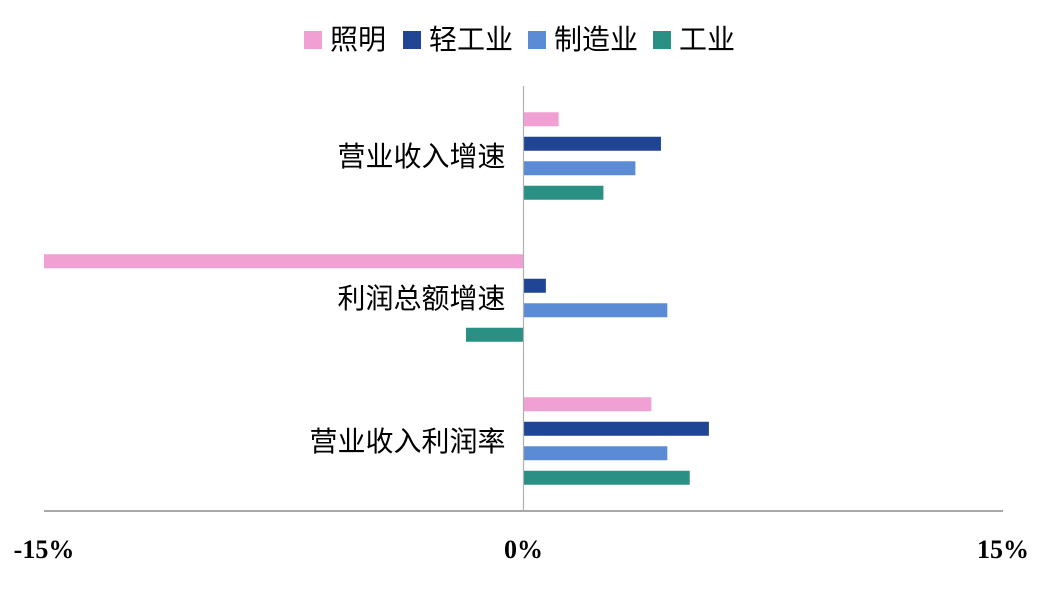 Image resolution: width=1045 pixels, height=603 pixels. What do you see at coordinates (596, 40) in the screenshot?
I see `legend-label: 制造业` at bounding box center [596, 40].